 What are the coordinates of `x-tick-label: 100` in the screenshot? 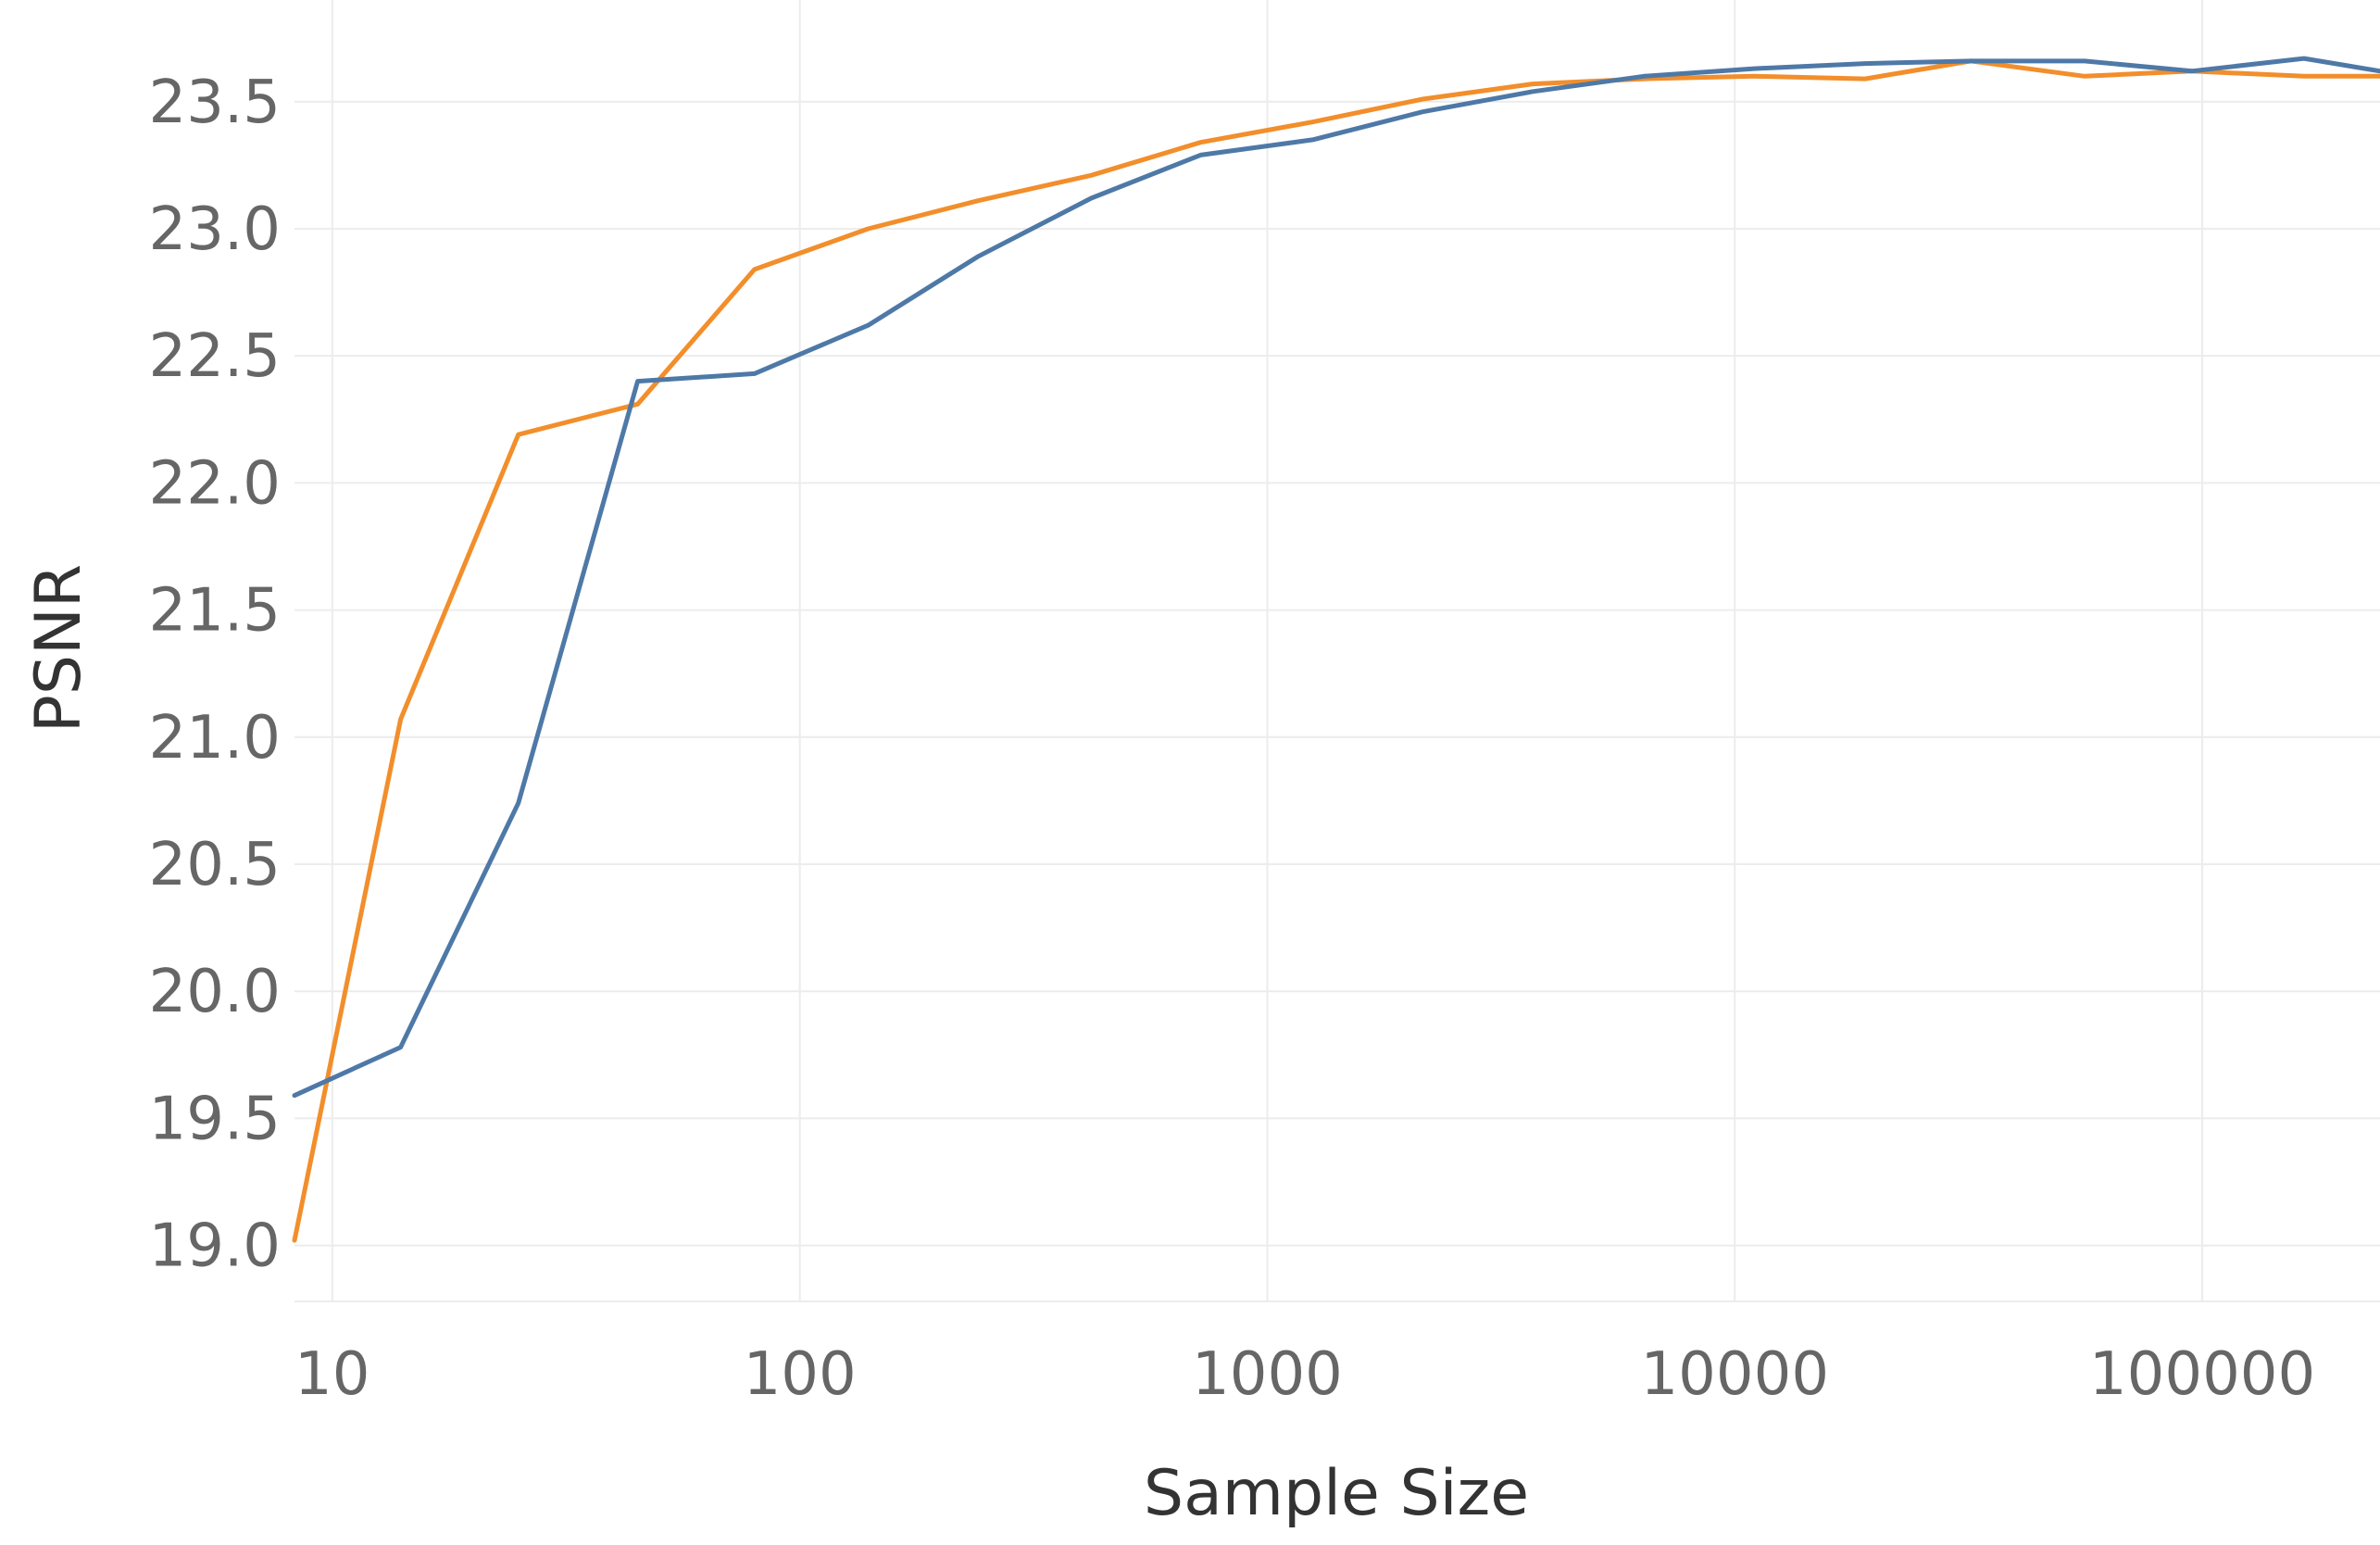 It's located at (800, 1375).